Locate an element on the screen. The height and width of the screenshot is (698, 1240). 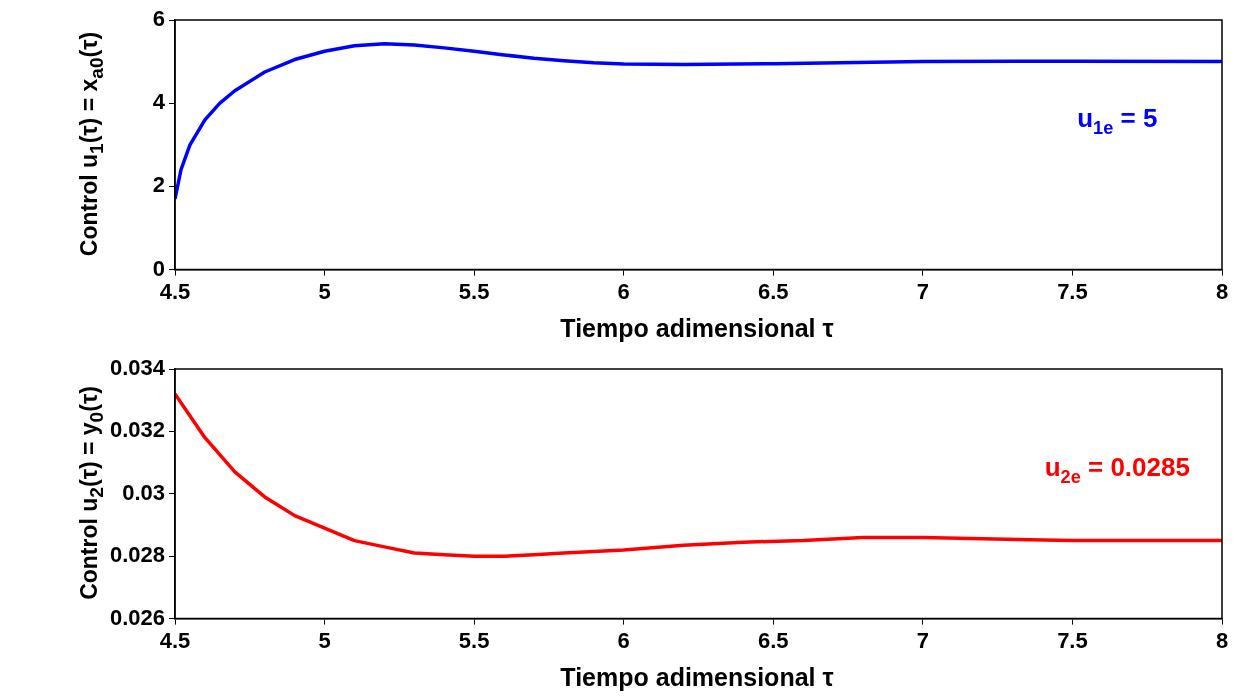
y-tick-label: 6 is located at coordinates (158, 19).